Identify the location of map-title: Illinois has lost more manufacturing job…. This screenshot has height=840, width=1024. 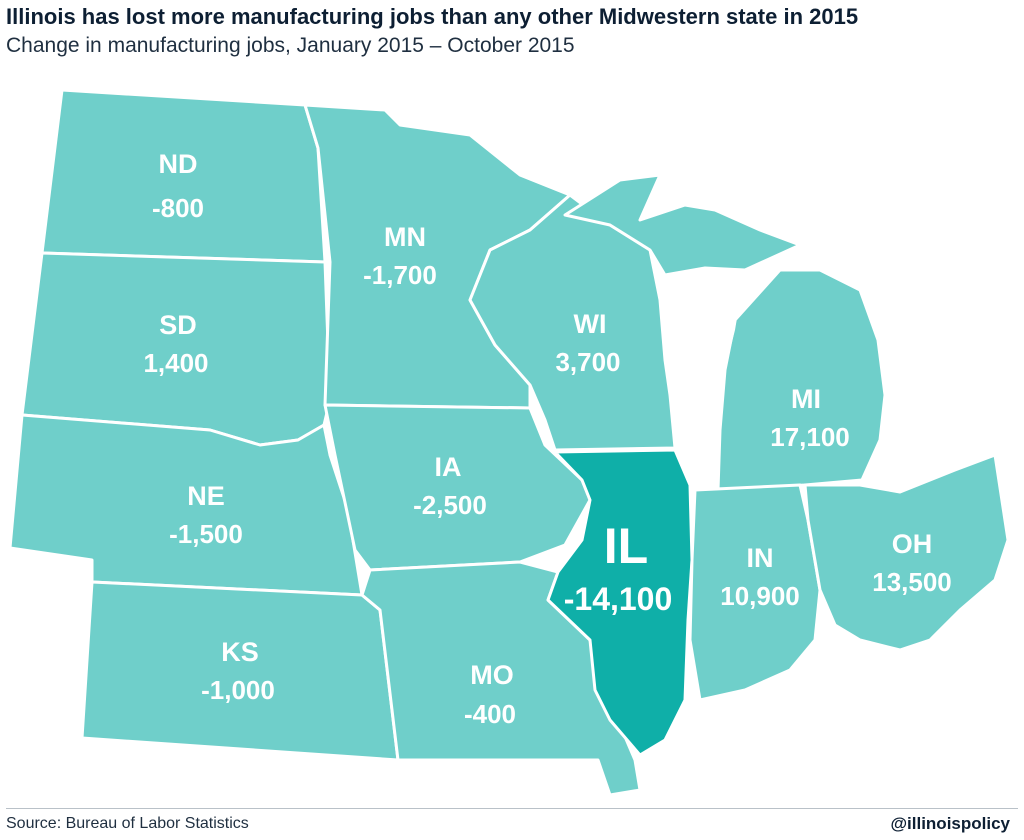
(432, 16).